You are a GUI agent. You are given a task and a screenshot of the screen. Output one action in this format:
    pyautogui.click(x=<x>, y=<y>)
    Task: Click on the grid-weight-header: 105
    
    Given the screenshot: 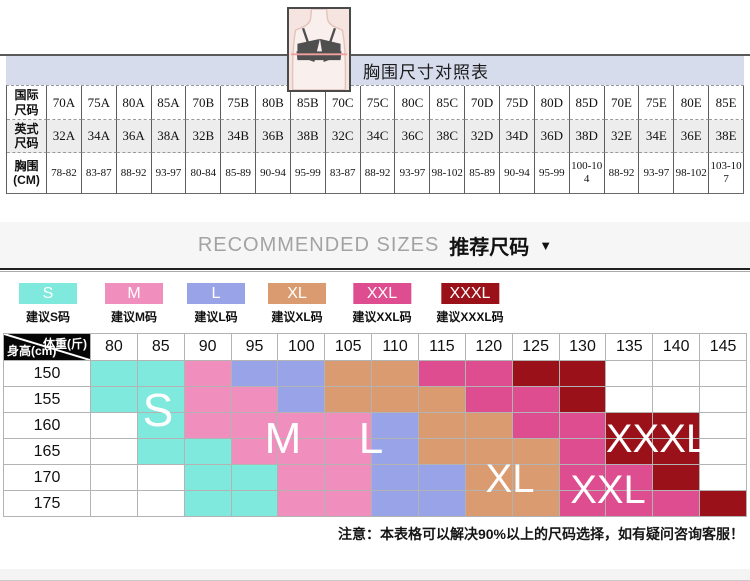 What is the action you would take?
    pyautogui.click(x=349, y=347)
    